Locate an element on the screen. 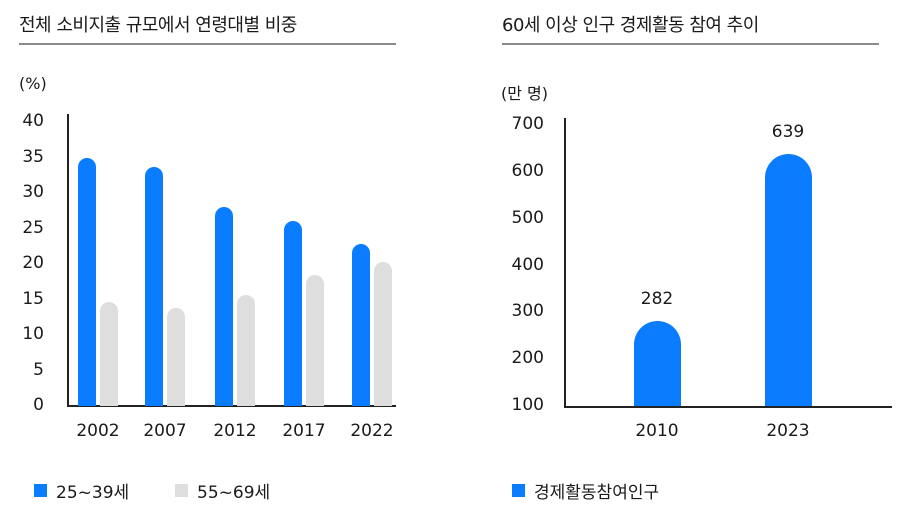 This screenshot has width=897, height=513. left-title-rule is located at coordinates (207, 44).